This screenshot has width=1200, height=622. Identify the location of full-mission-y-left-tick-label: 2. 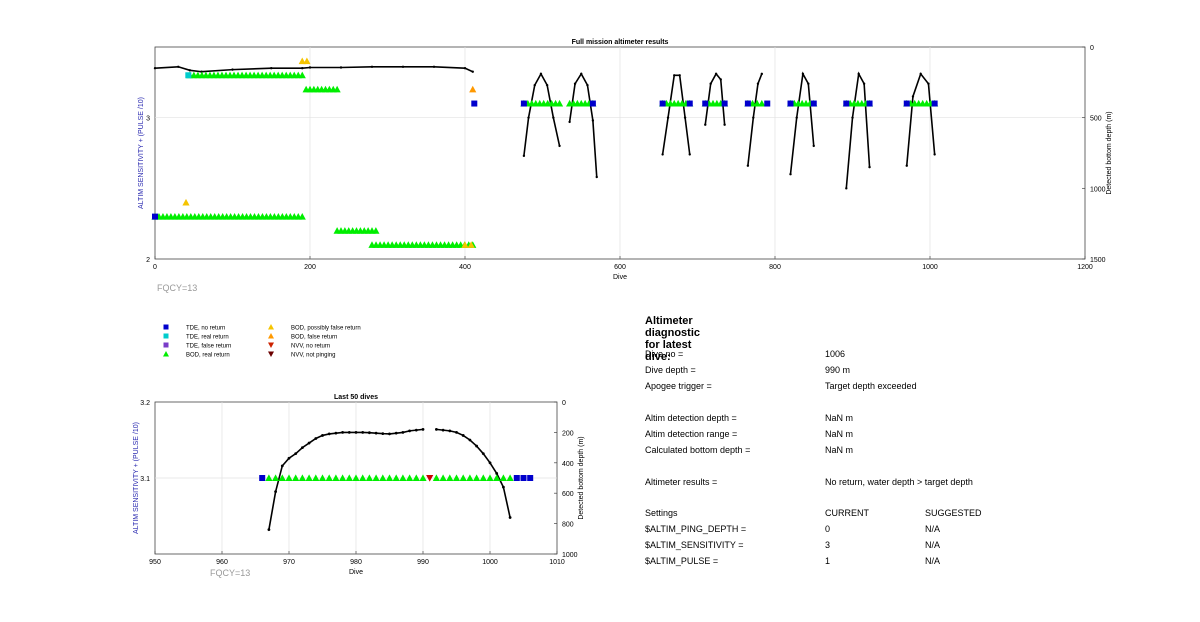
(148, 260).